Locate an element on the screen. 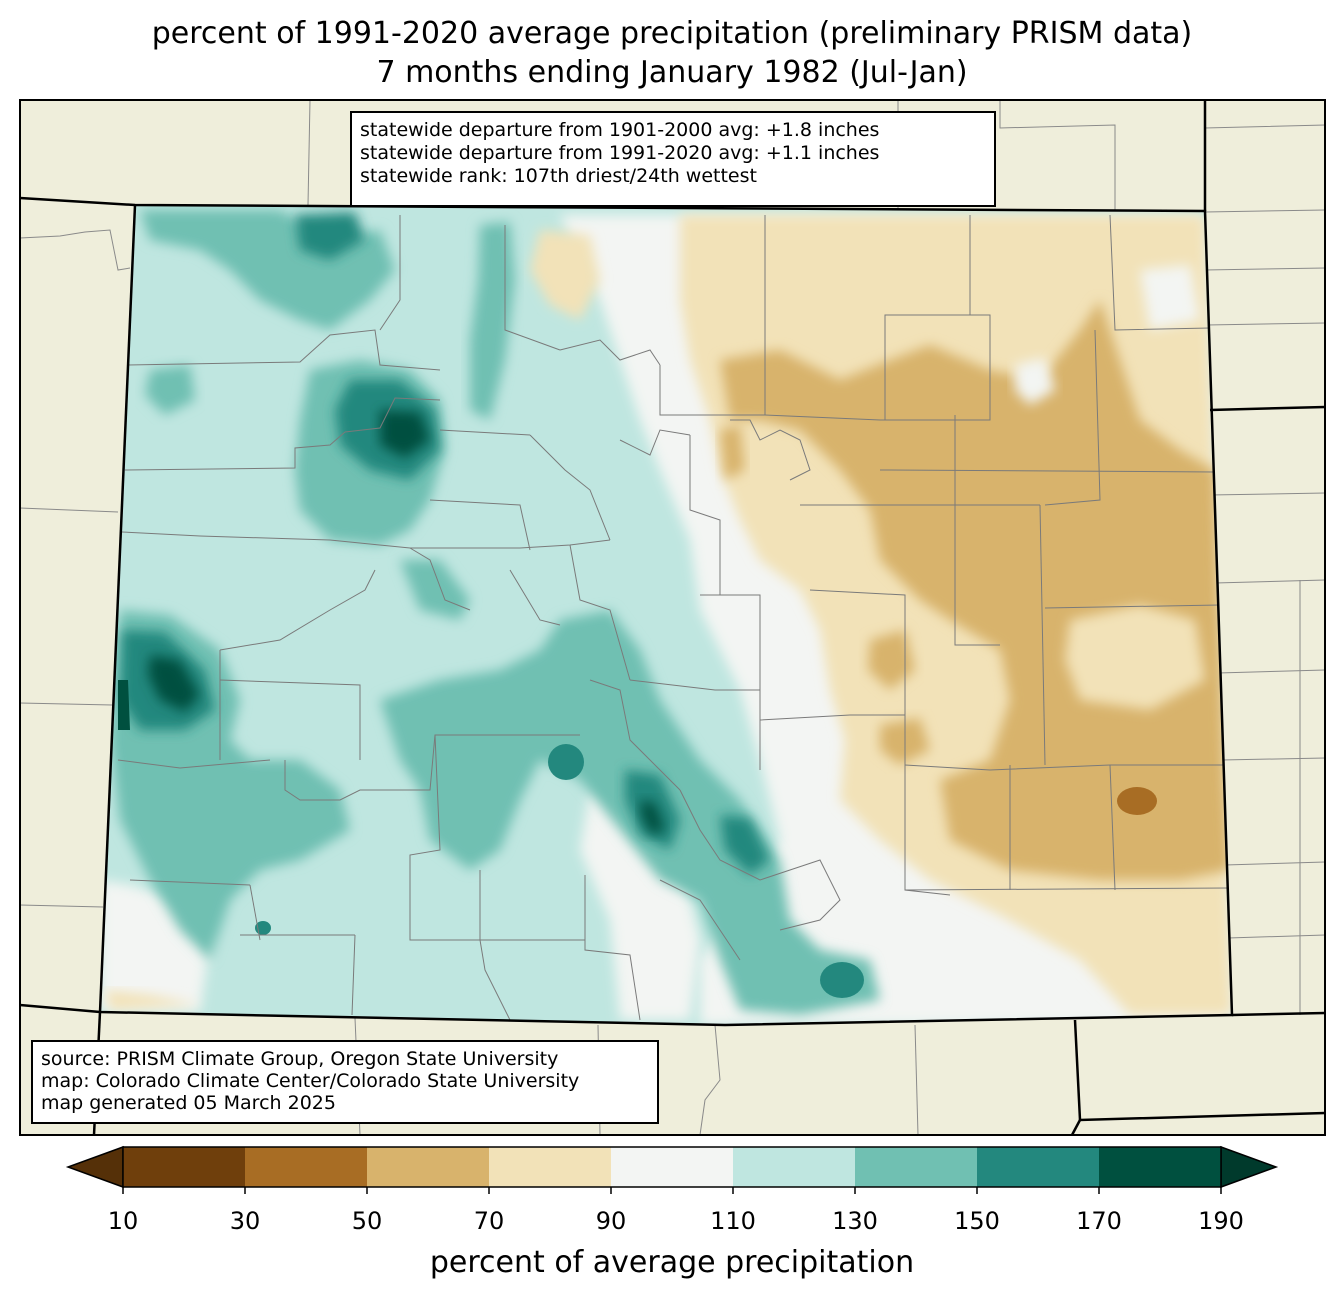 The height and width of the screenshot is (1299, 1344). colorbar-tick-label: 30 is located at coordinates (245, 1221).